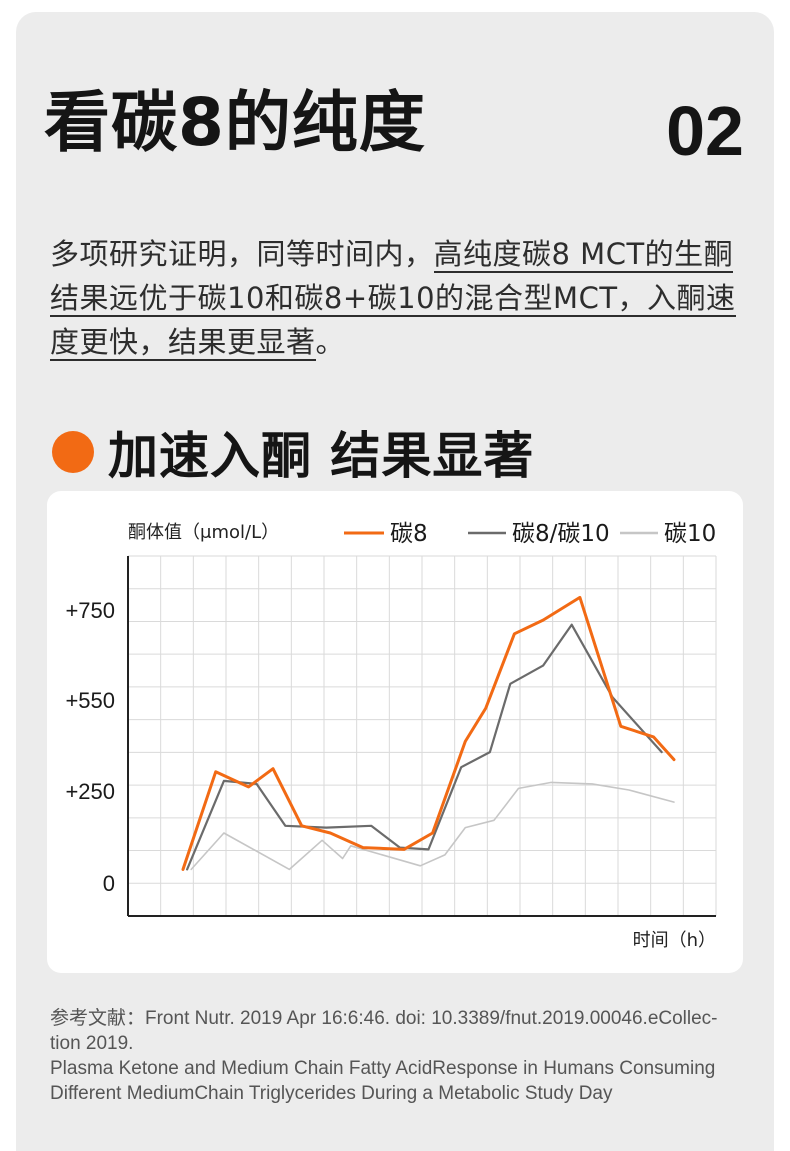 The width and height of the screenshot is (790, 1151). I want to click on section-number: 02, so click(705, 131).